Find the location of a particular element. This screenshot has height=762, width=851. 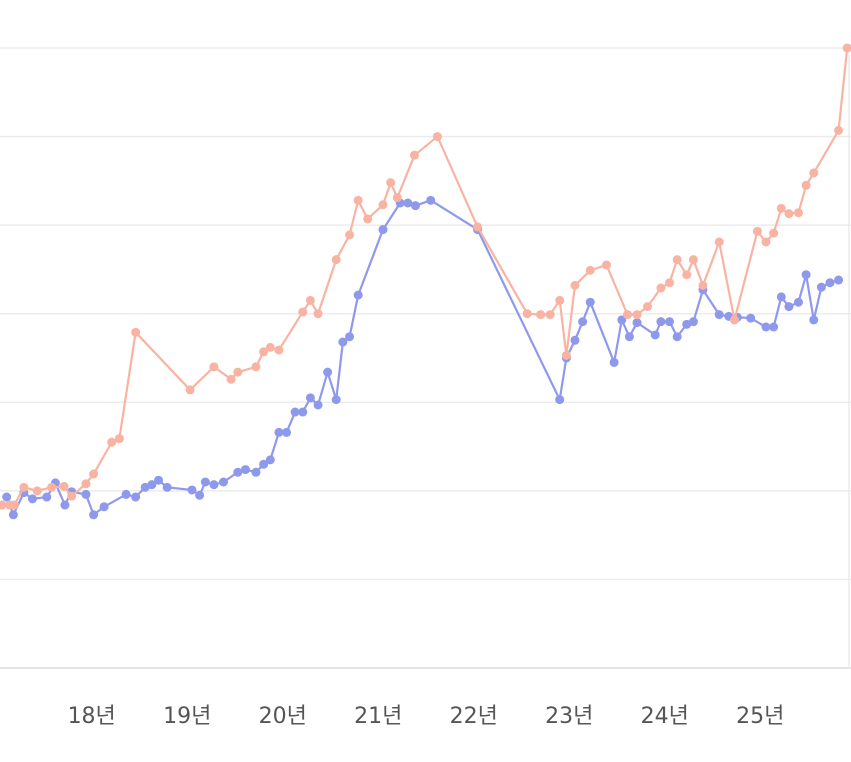

x-tick-label: 22년 is located at coordinates (474, 716).